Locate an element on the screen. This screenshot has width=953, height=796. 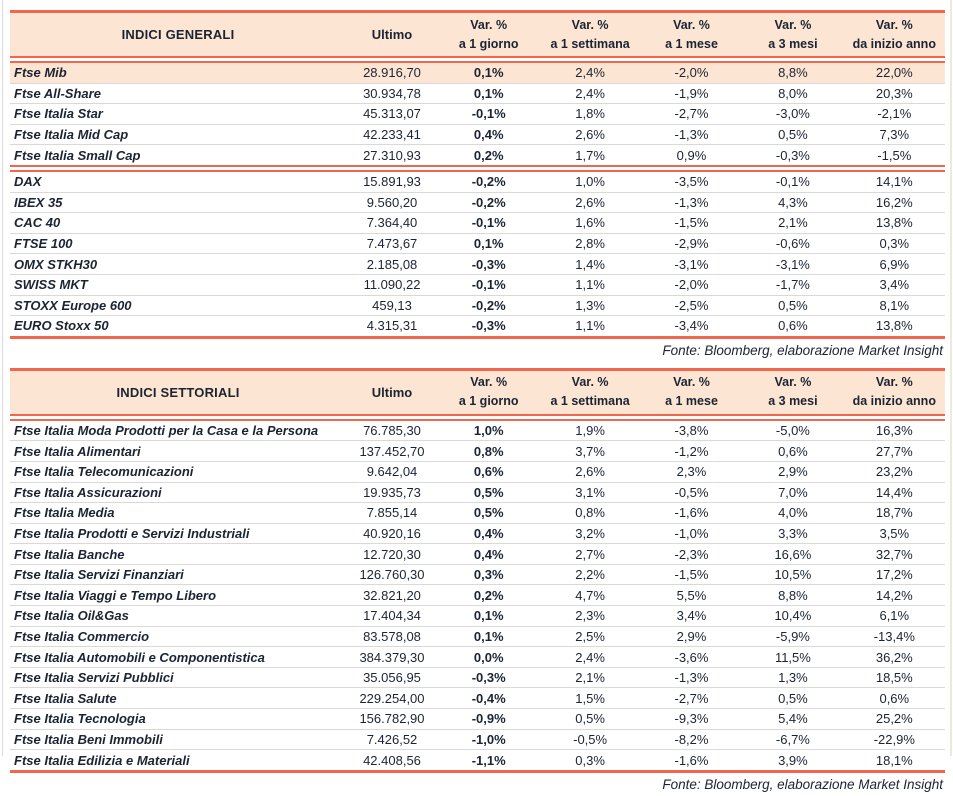
column-header-var-1m: Var. % a 1 mese is located at coordinates (691, 35).